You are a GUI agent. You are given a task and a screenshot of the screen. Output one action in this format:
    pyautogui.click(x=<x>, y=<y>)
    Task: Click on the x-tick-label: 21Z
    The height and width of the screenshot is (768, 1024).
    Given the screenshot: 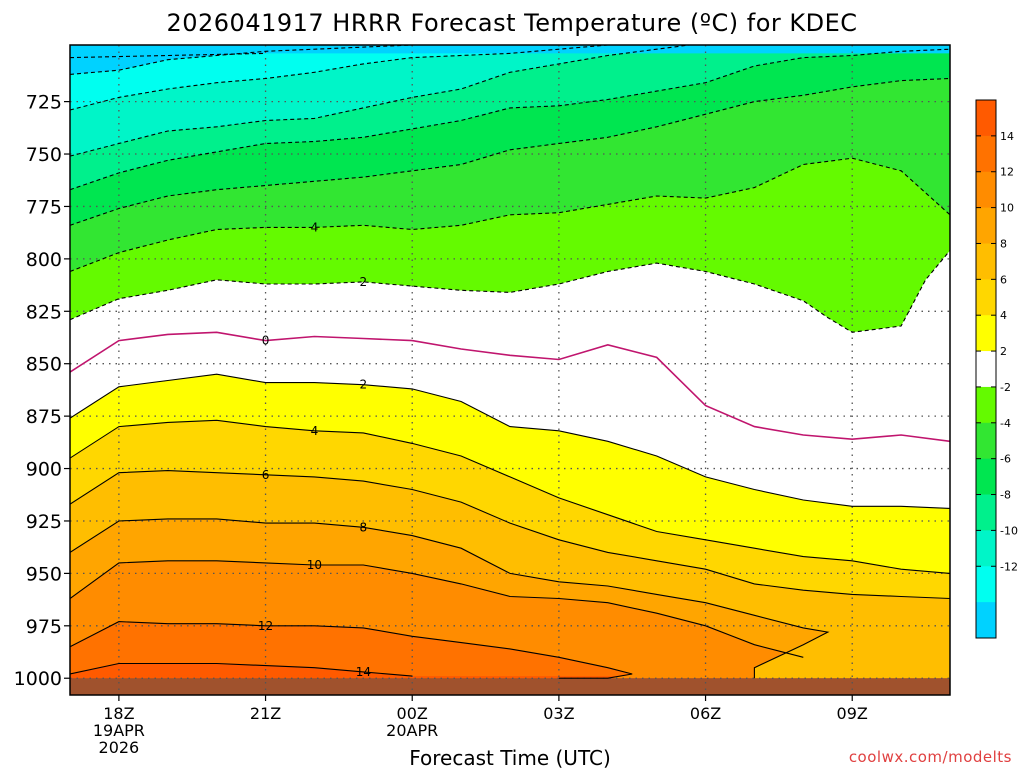 What is the action you would take?
    pyautogui.click(x=265, y=713)
    